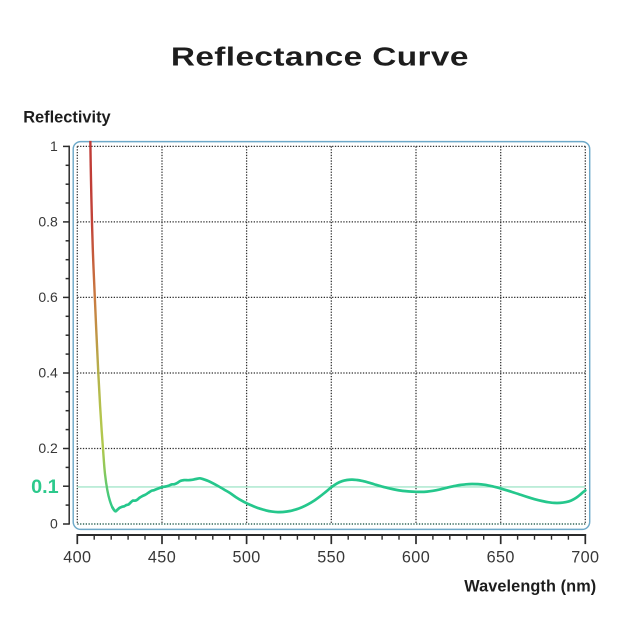 This screenshot has width=640, height=640. I want to click on svg-text: 550, so click(331, 558).